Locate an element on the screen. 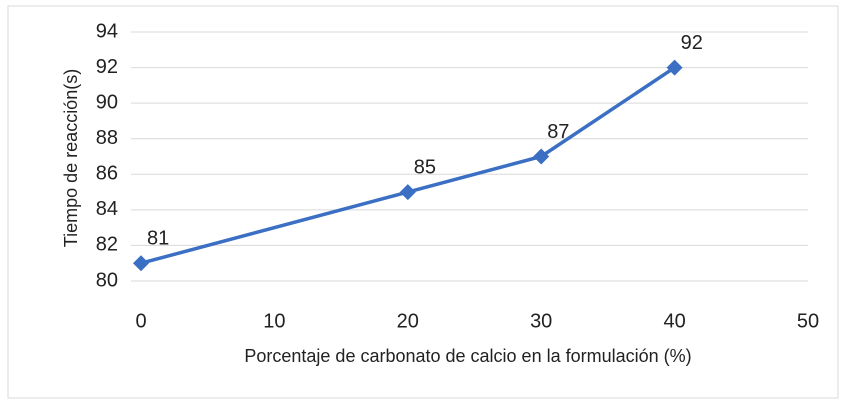 The height and width of the screenshot is (405, 846). y-axis-label: Tiempo de reacción(s) is located at coordinates (71, 158).